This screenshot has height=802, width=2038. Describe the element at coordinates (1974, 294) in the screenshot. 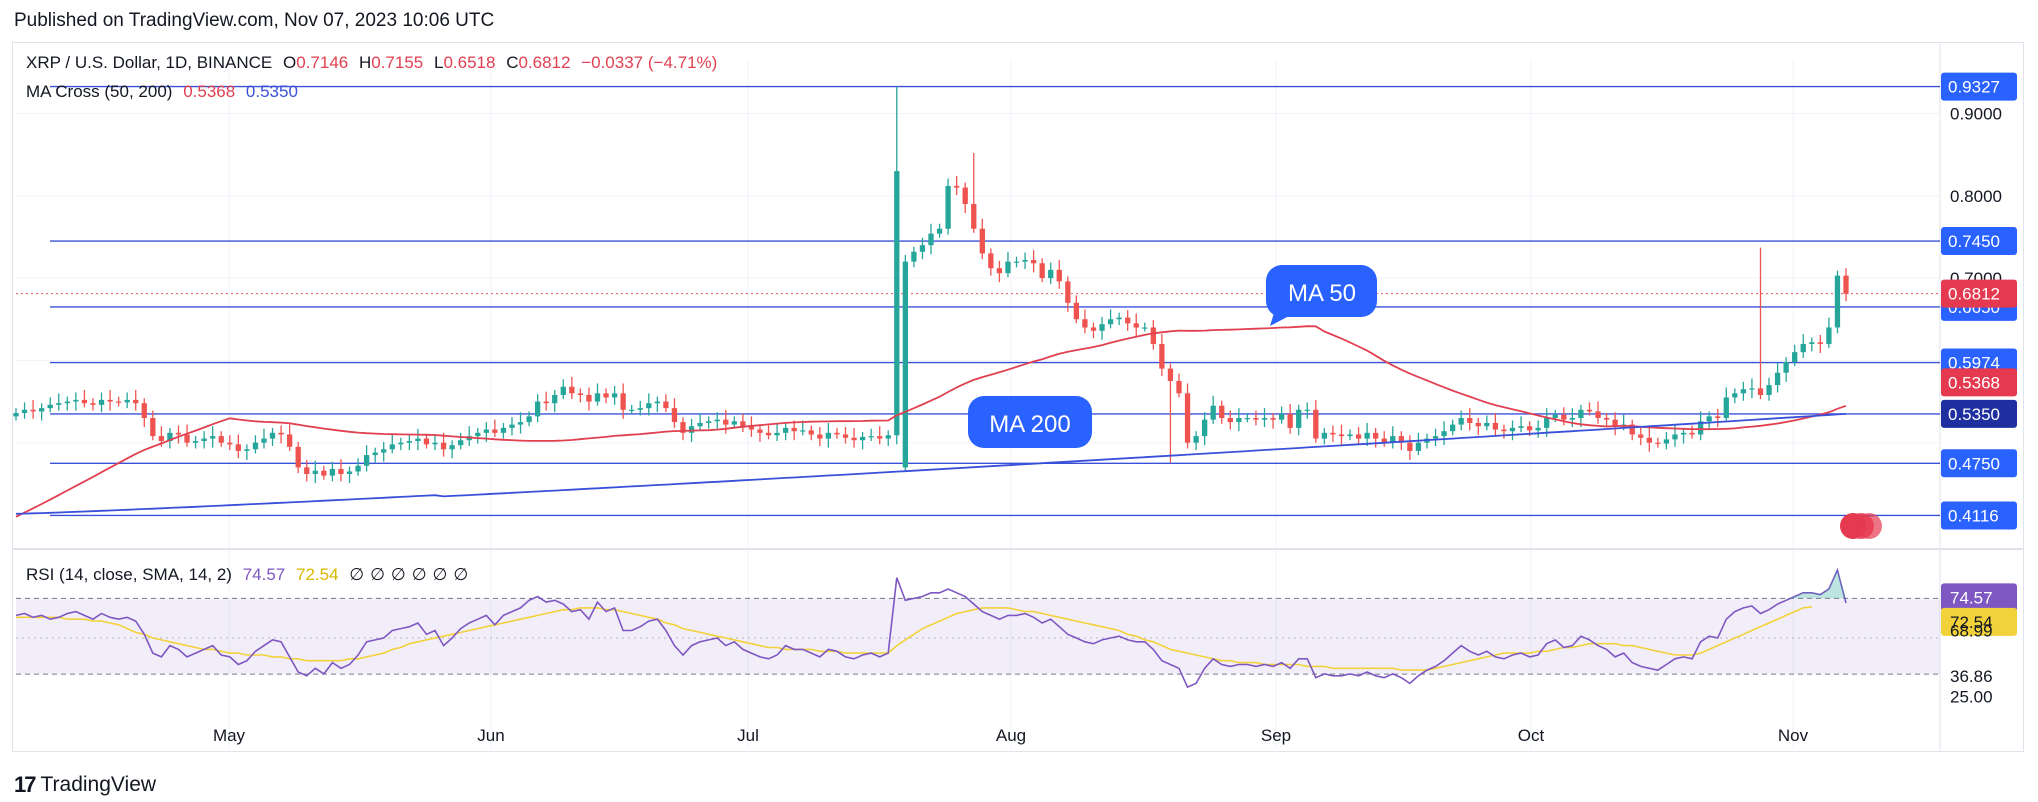

I see `last-price-badge-text: 0.6812` at that location.